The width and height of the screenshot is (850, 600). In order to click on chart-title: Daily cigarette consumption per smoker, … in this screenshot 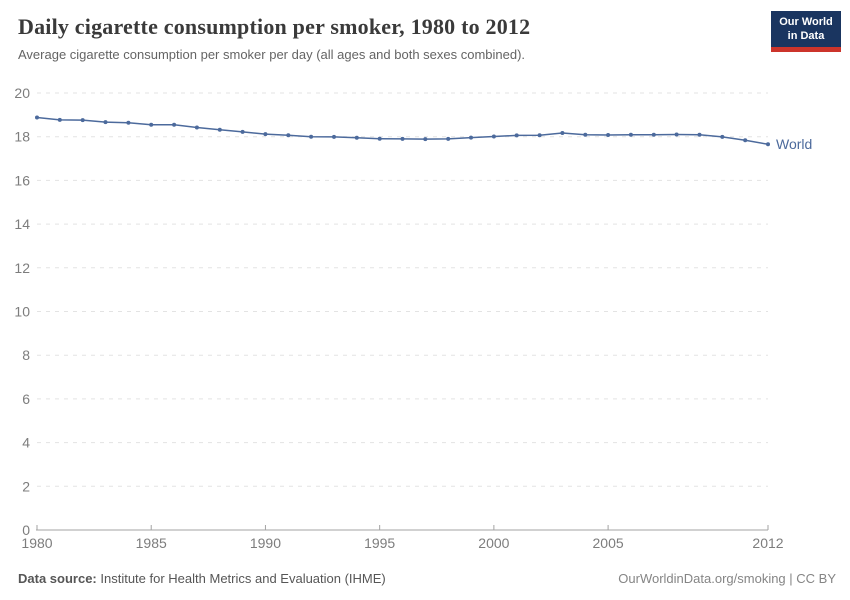, I will do `click(274, 26)`.